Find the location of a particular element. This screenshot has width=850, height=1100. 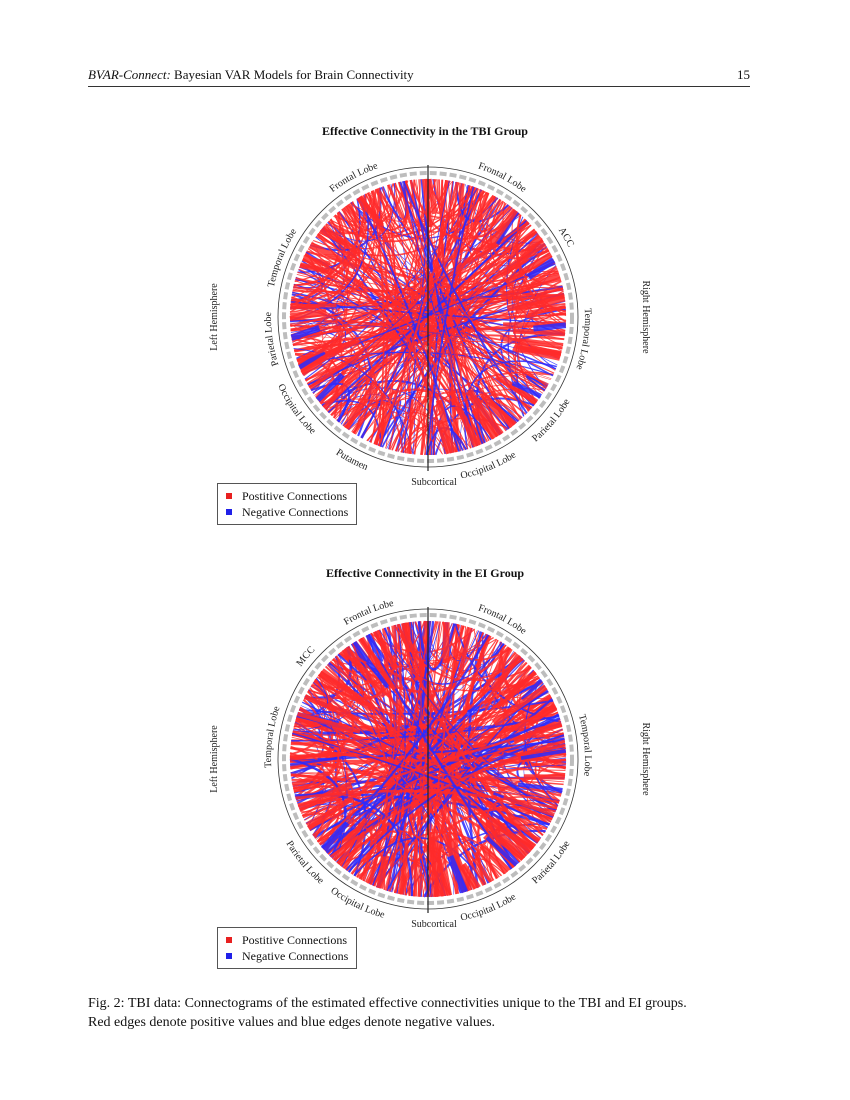

segment-label-left: Parietal Lobe is located at coordinates (272, 339).